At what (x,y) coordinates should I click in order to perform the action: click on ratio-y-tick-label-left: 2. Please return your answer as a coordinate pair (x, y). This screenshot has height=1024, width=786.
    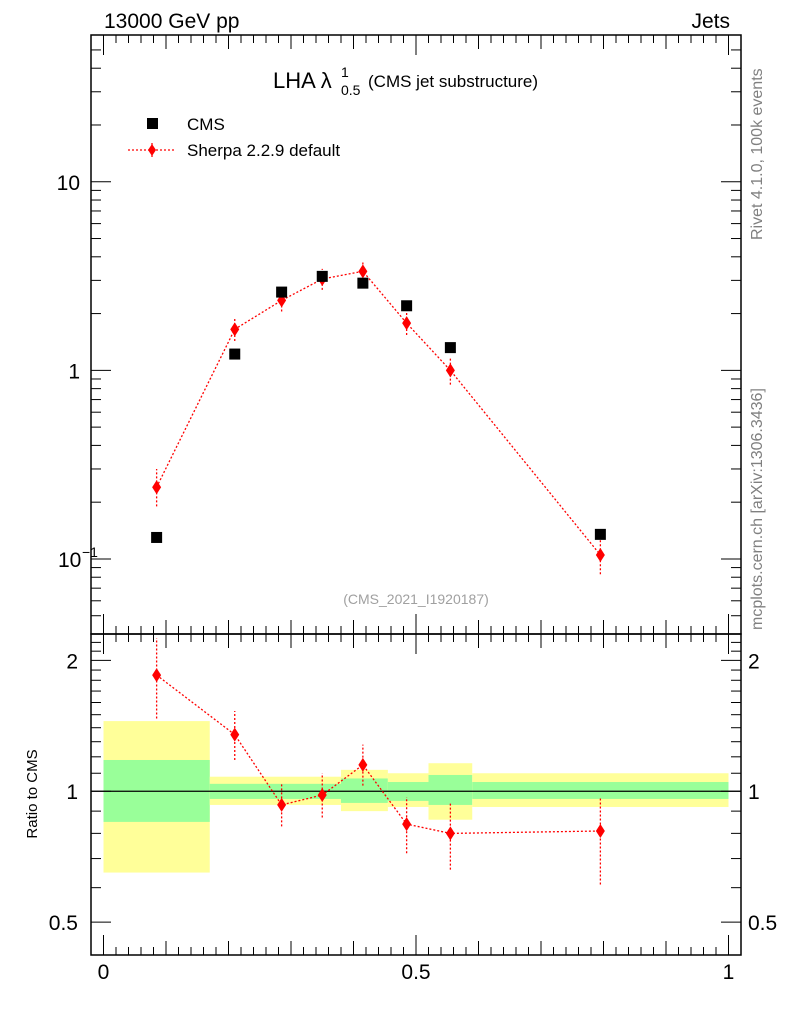
    Looking at the image, I should click on (72, 661).